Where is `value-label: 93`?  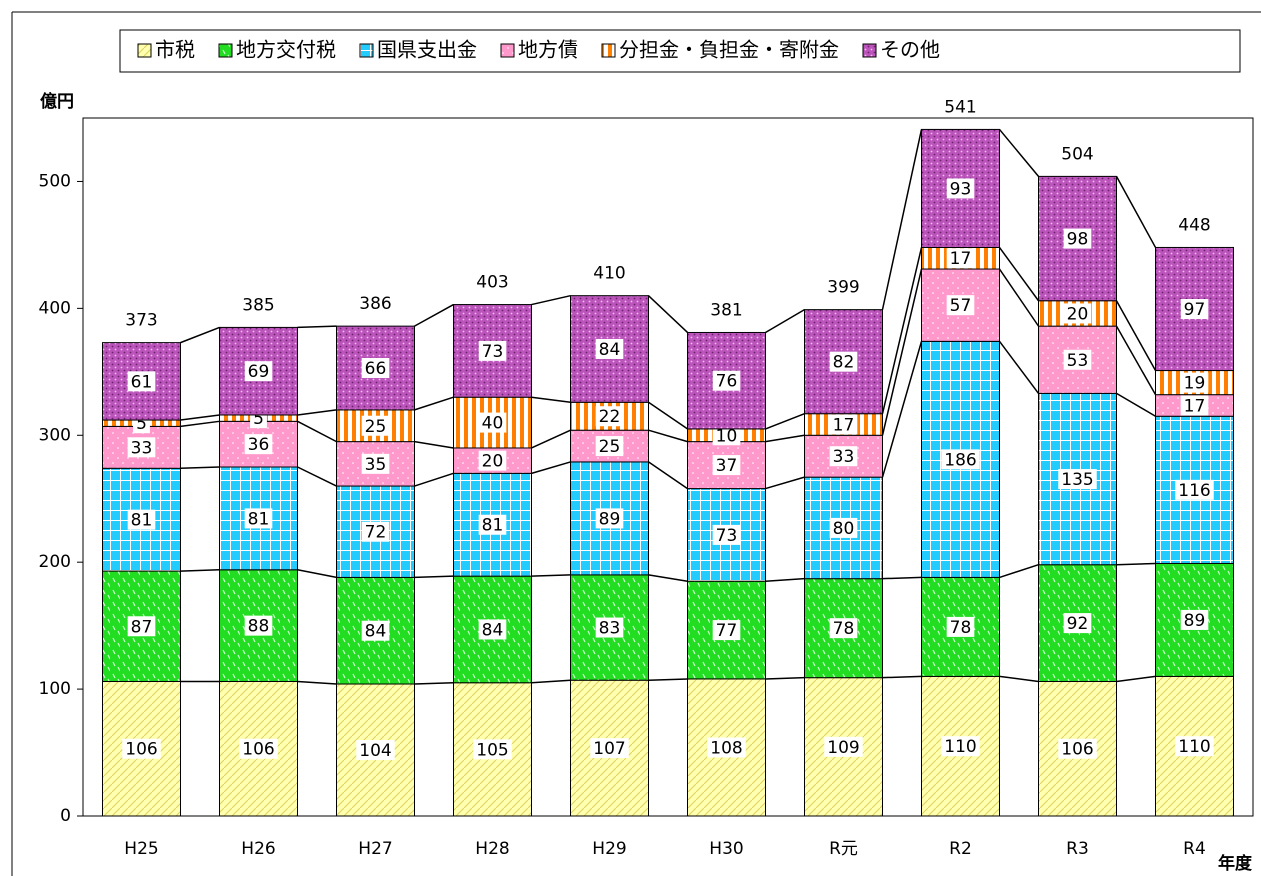
value-label: 93 is located at coordinates (961, 189).